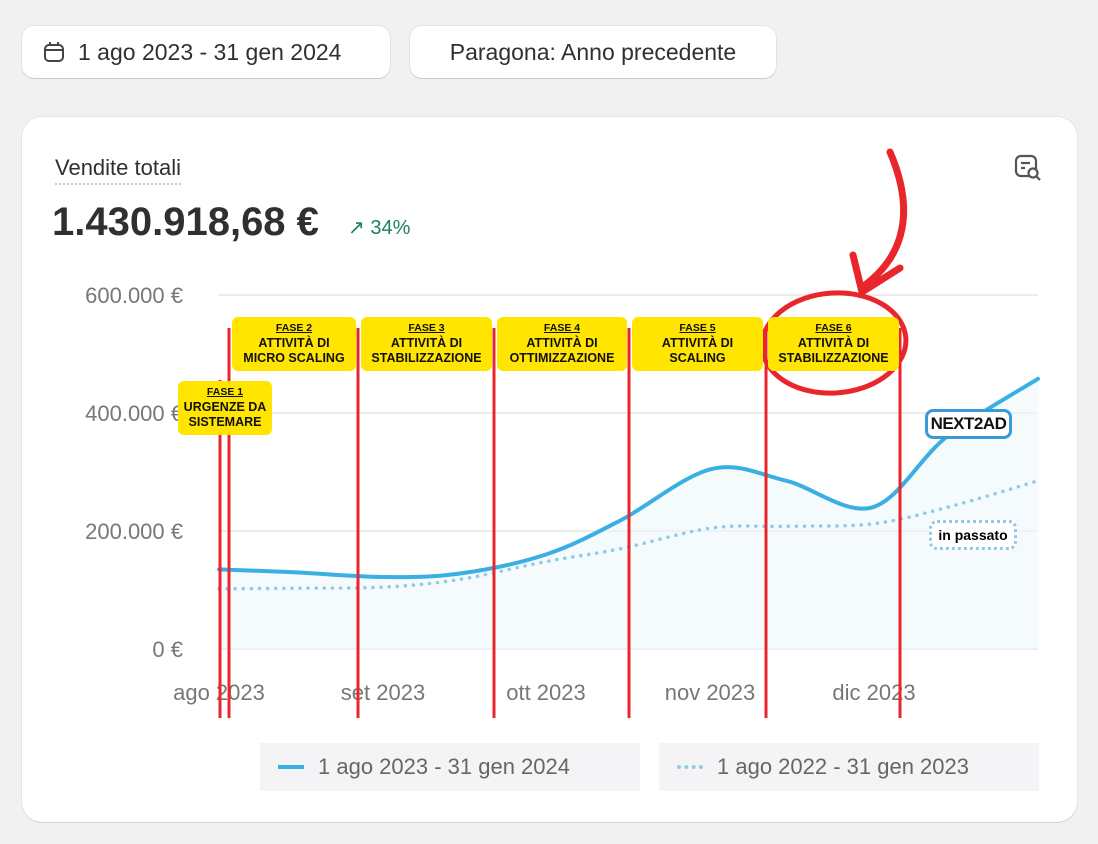  What do you see at coordinates (843, 766) in the screenshot?
I see `legend-label: 1 ago 2022 - 31 gen 2023` at bounding box center [843, 766].